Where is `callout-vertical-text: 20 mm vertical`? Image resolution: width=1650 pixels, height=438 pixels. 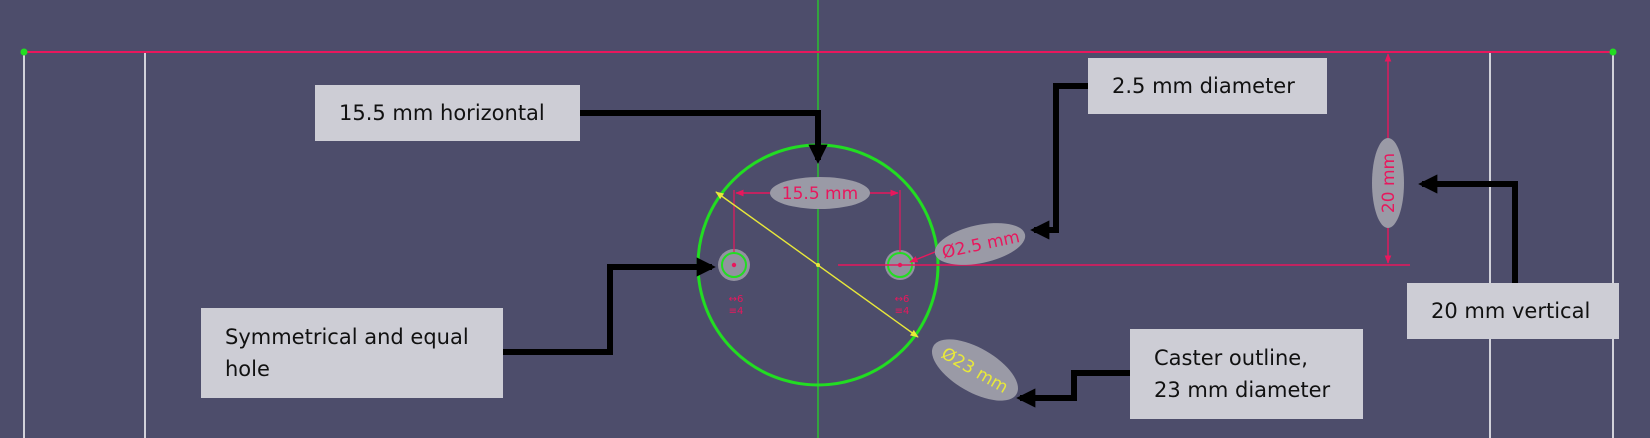 callout-vertical-text: 20 mm vertical is located at coordinates (1511, 311).